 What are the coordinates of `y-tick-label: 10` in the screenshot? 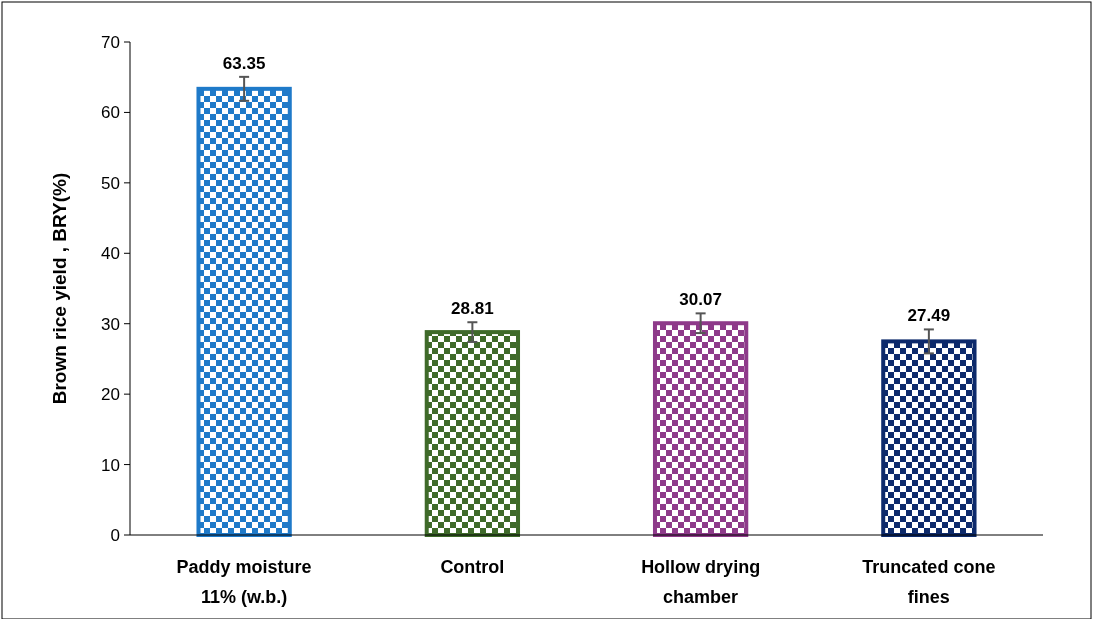 It's located at (110, 465).